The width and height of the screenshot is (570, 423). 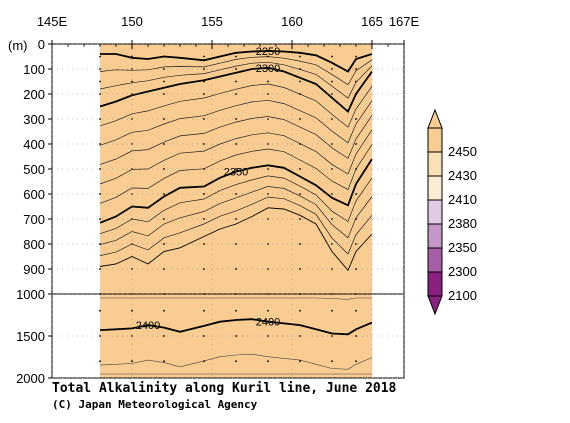 I want to click on y-tick-label: 700, so click(x=34, y=219).